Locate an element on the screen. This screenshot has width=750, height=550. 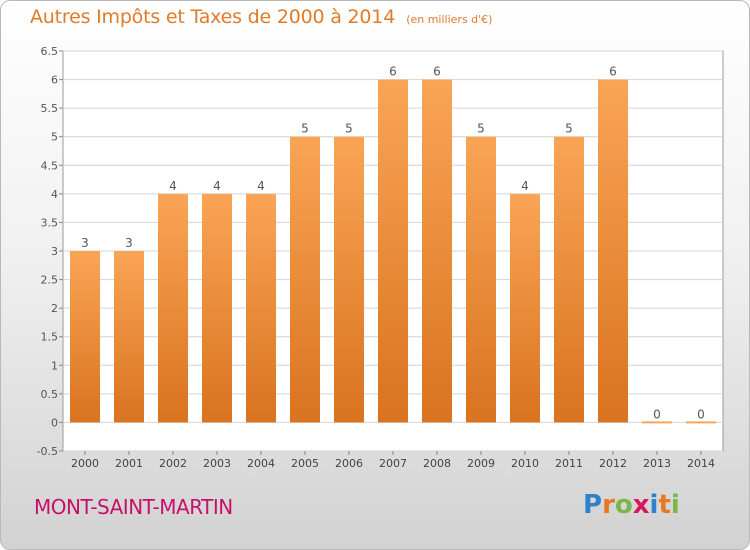
x-tick-label: 2010 is located at coordinates (525, 463).